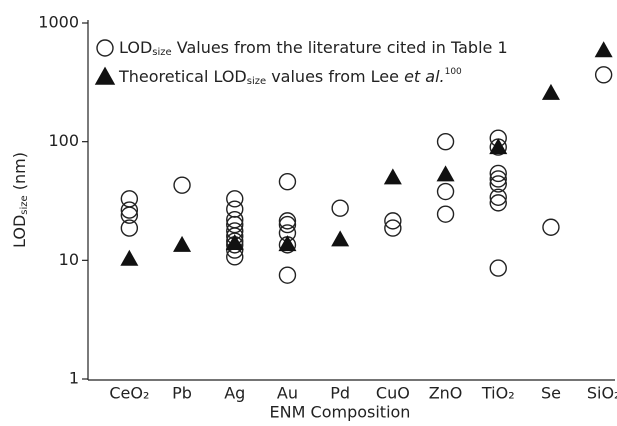  Describe the element at coordinates (551, 393) in the screenshot. I see `x-tick-label: Se` at that location.